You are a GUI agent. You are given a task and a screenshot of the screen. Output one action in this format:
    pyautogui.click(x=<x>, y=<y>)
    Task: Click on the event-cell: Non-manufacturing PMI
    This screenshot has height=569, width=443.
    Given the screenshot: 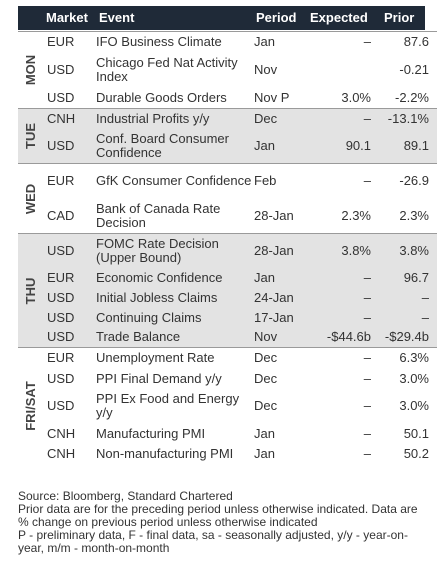 What is the action you would take?
    pyautogui.click(x=175, y=453)
    